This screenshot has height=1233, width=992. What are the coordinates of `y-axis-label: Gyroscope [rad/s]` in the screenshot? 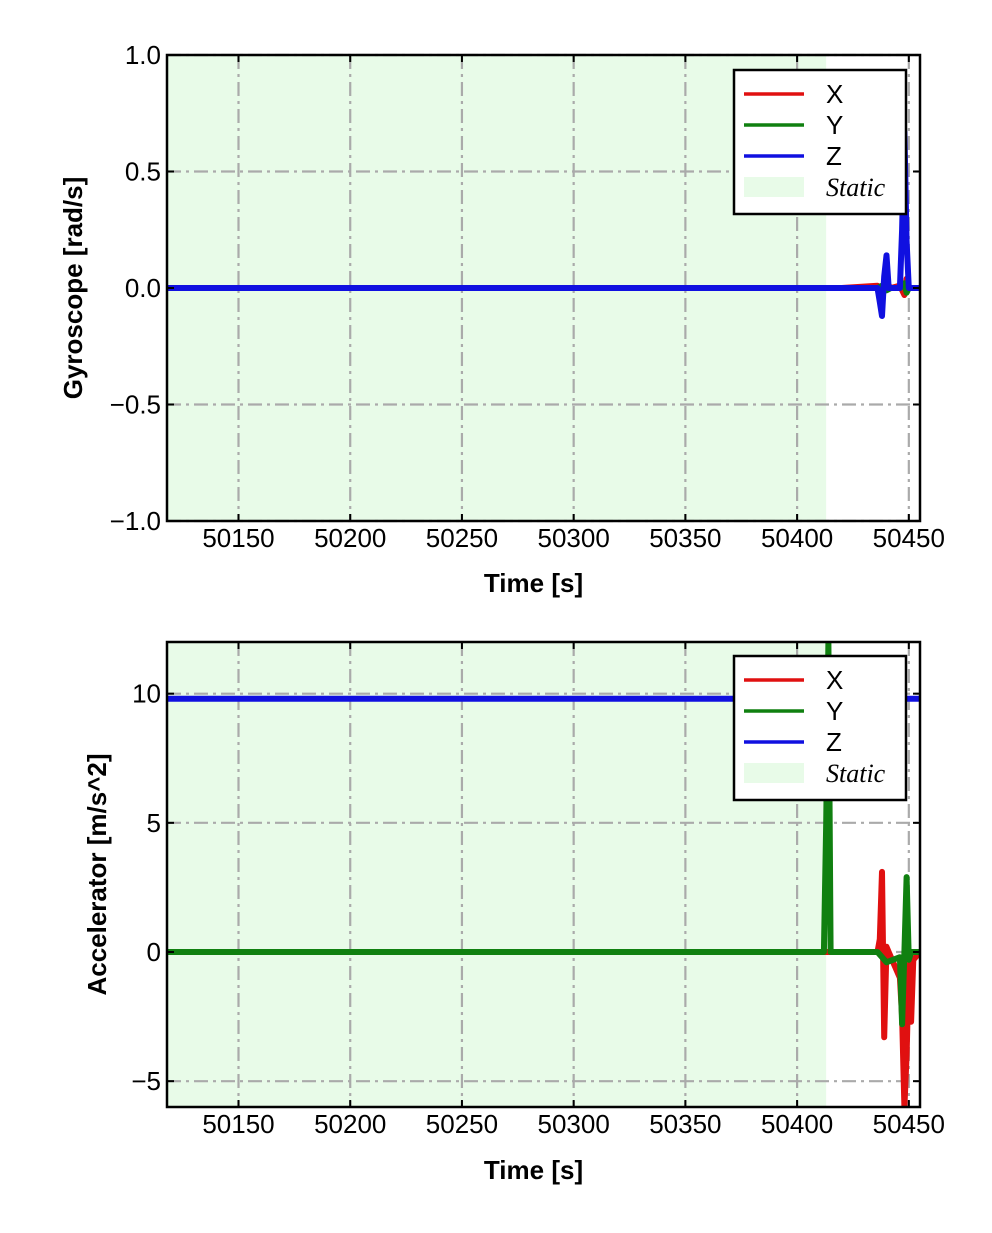 It's located at (73, 288).